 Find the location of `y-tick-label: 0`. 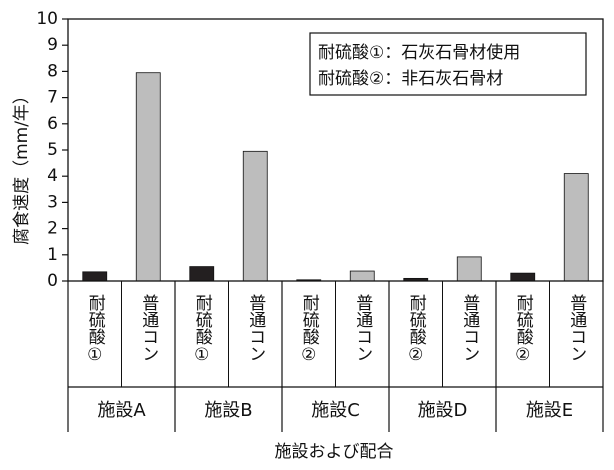

y-tick-label: 0 is located at coordinates (52, 281).